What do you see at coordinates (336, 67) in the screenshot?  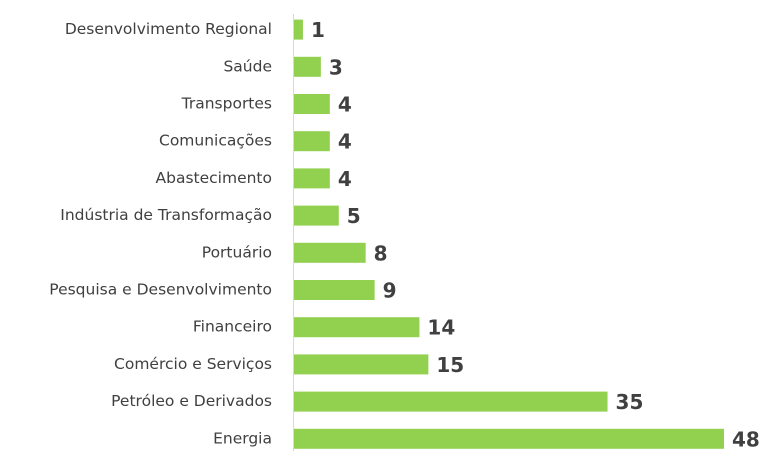 I see `data-label: 3` at bounding box center [336, 67].